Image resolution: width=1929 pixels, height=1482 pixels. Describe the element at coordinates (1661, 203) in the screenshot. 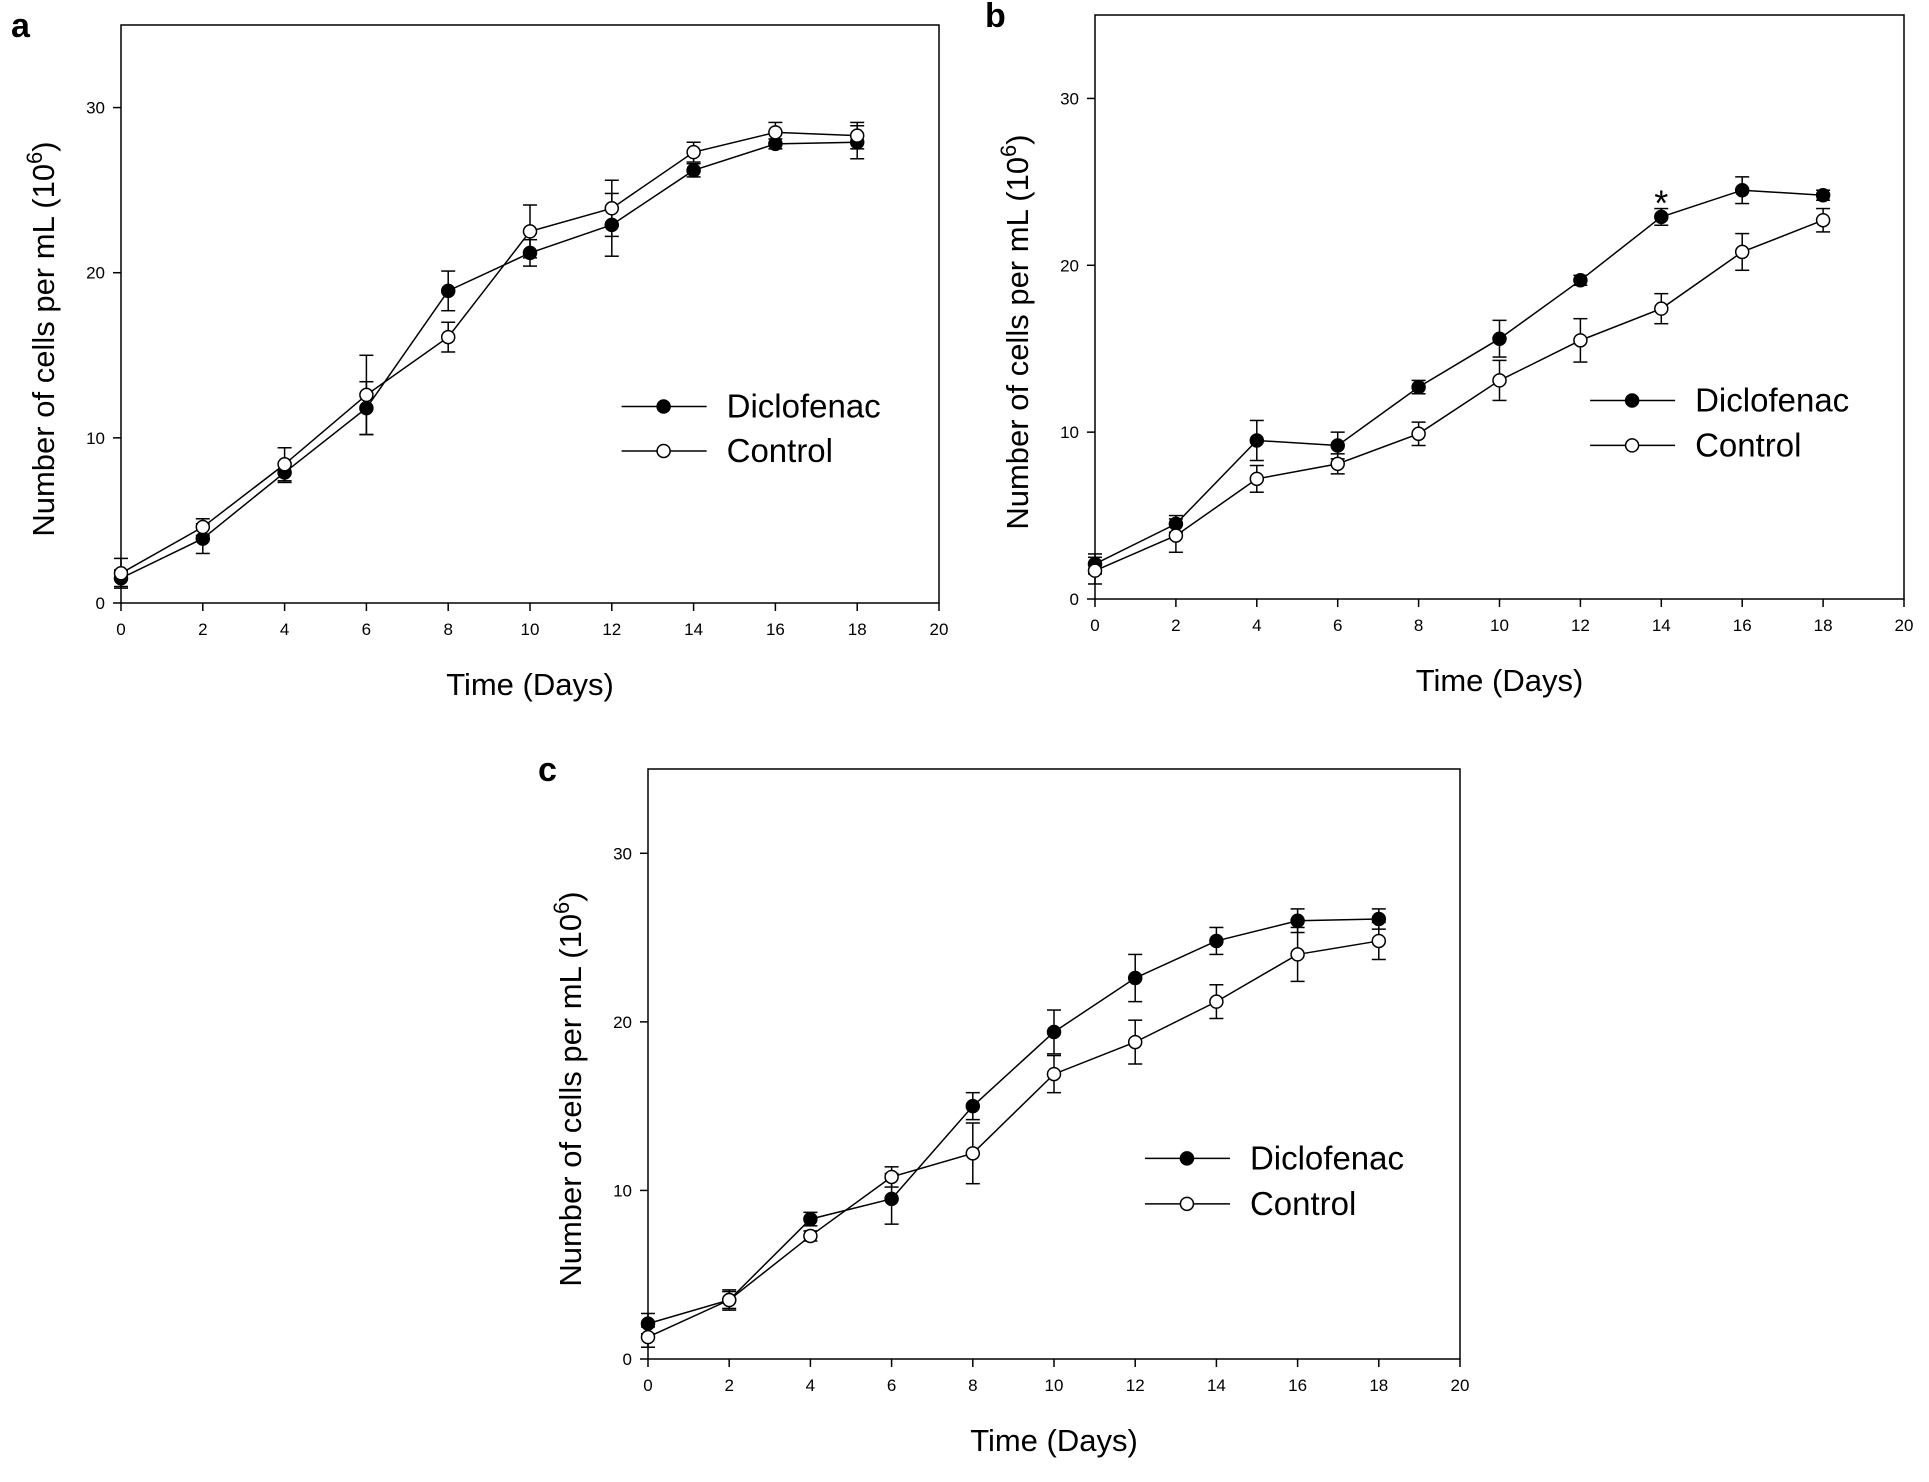

I see `significance-asterisk: *` at that location.